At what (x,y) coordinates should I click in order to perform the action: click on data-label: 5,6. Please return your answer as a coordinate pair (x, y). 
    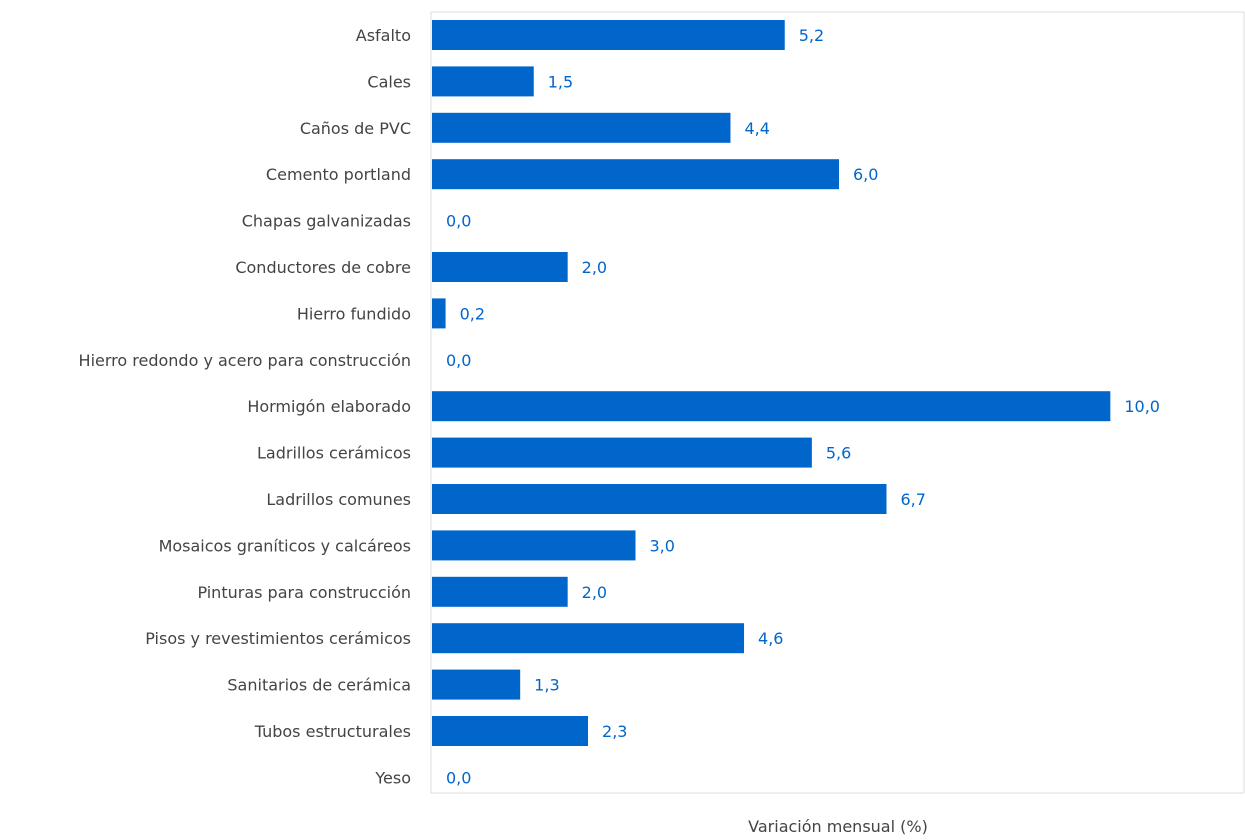
    Looking at the image, I should click on (838, 453).